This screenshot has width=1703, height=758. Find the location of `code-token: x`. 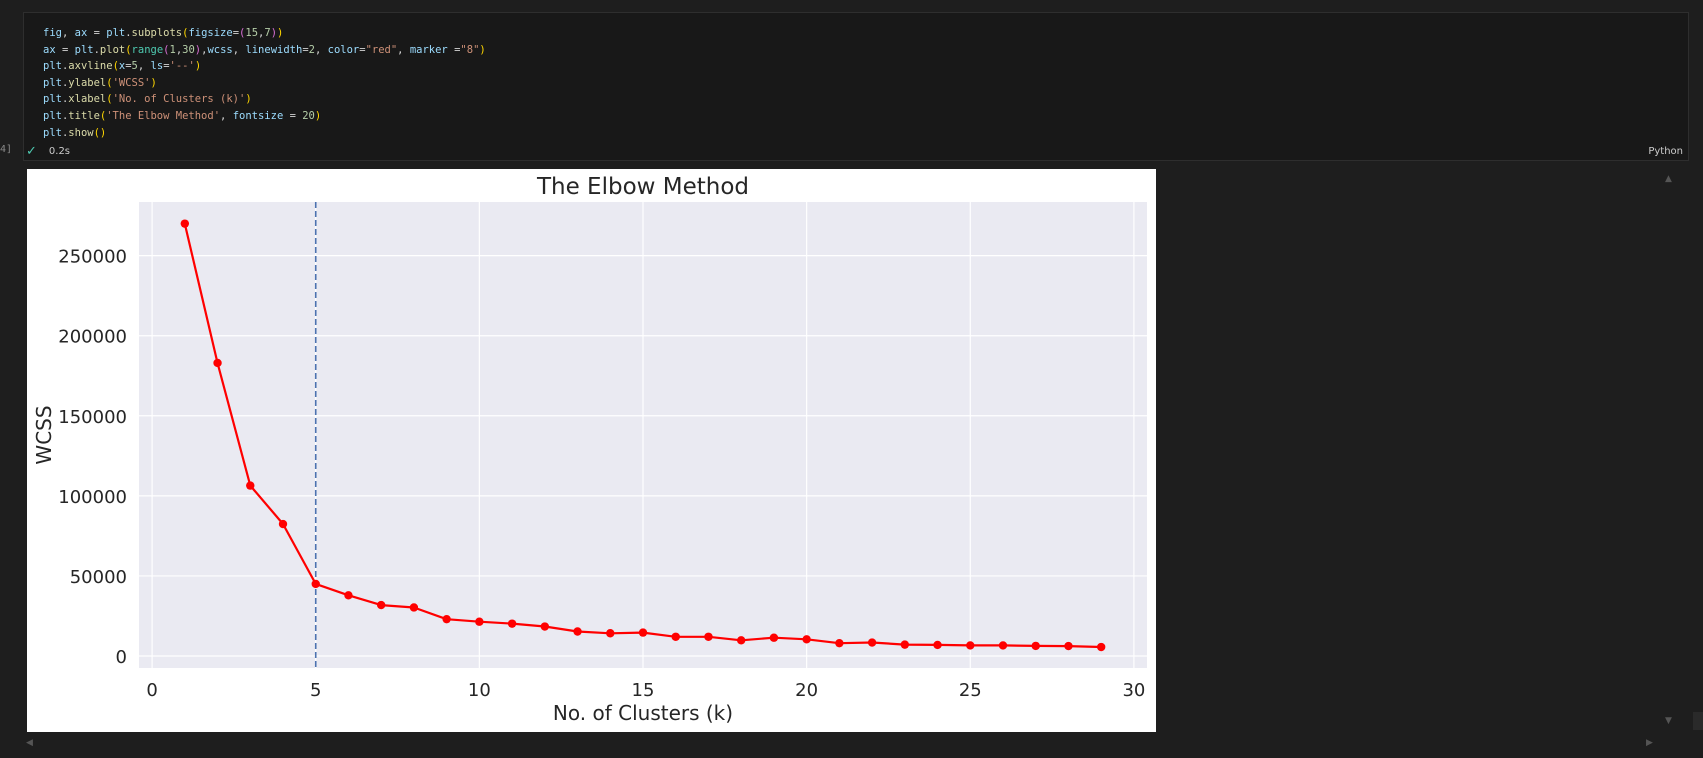

code-token: x is located at coordinates (122, 66).